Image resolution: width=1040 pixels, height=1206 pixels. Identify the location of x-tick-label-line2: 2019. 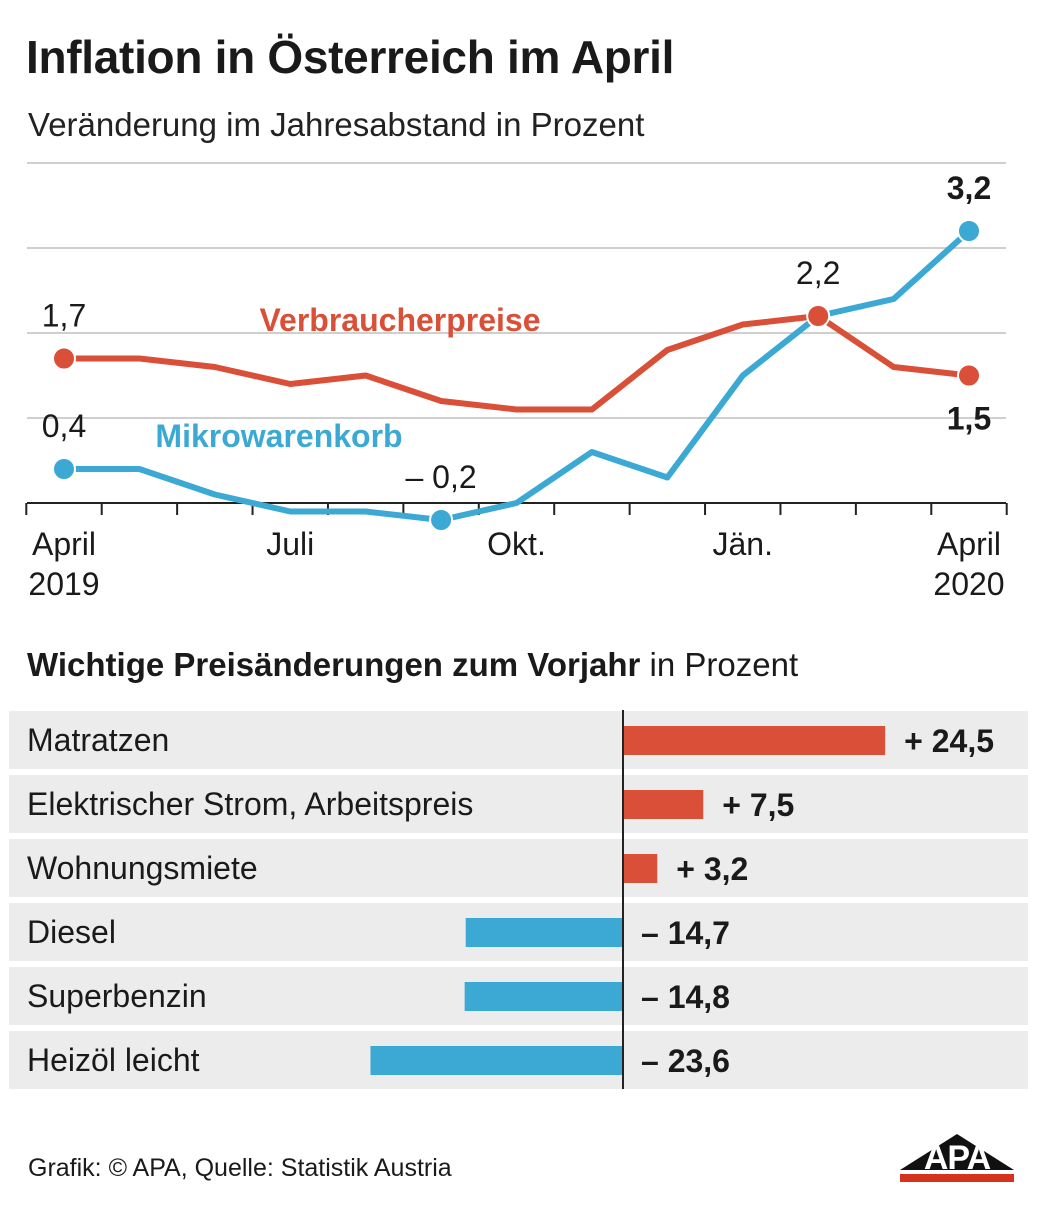
(63, 584).